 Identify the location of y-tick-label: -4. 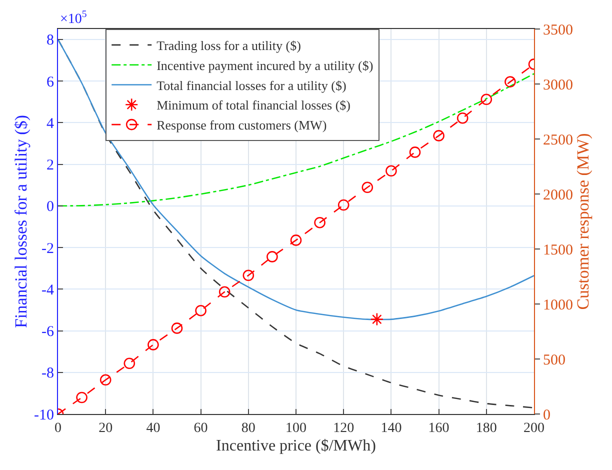
(48, 290).